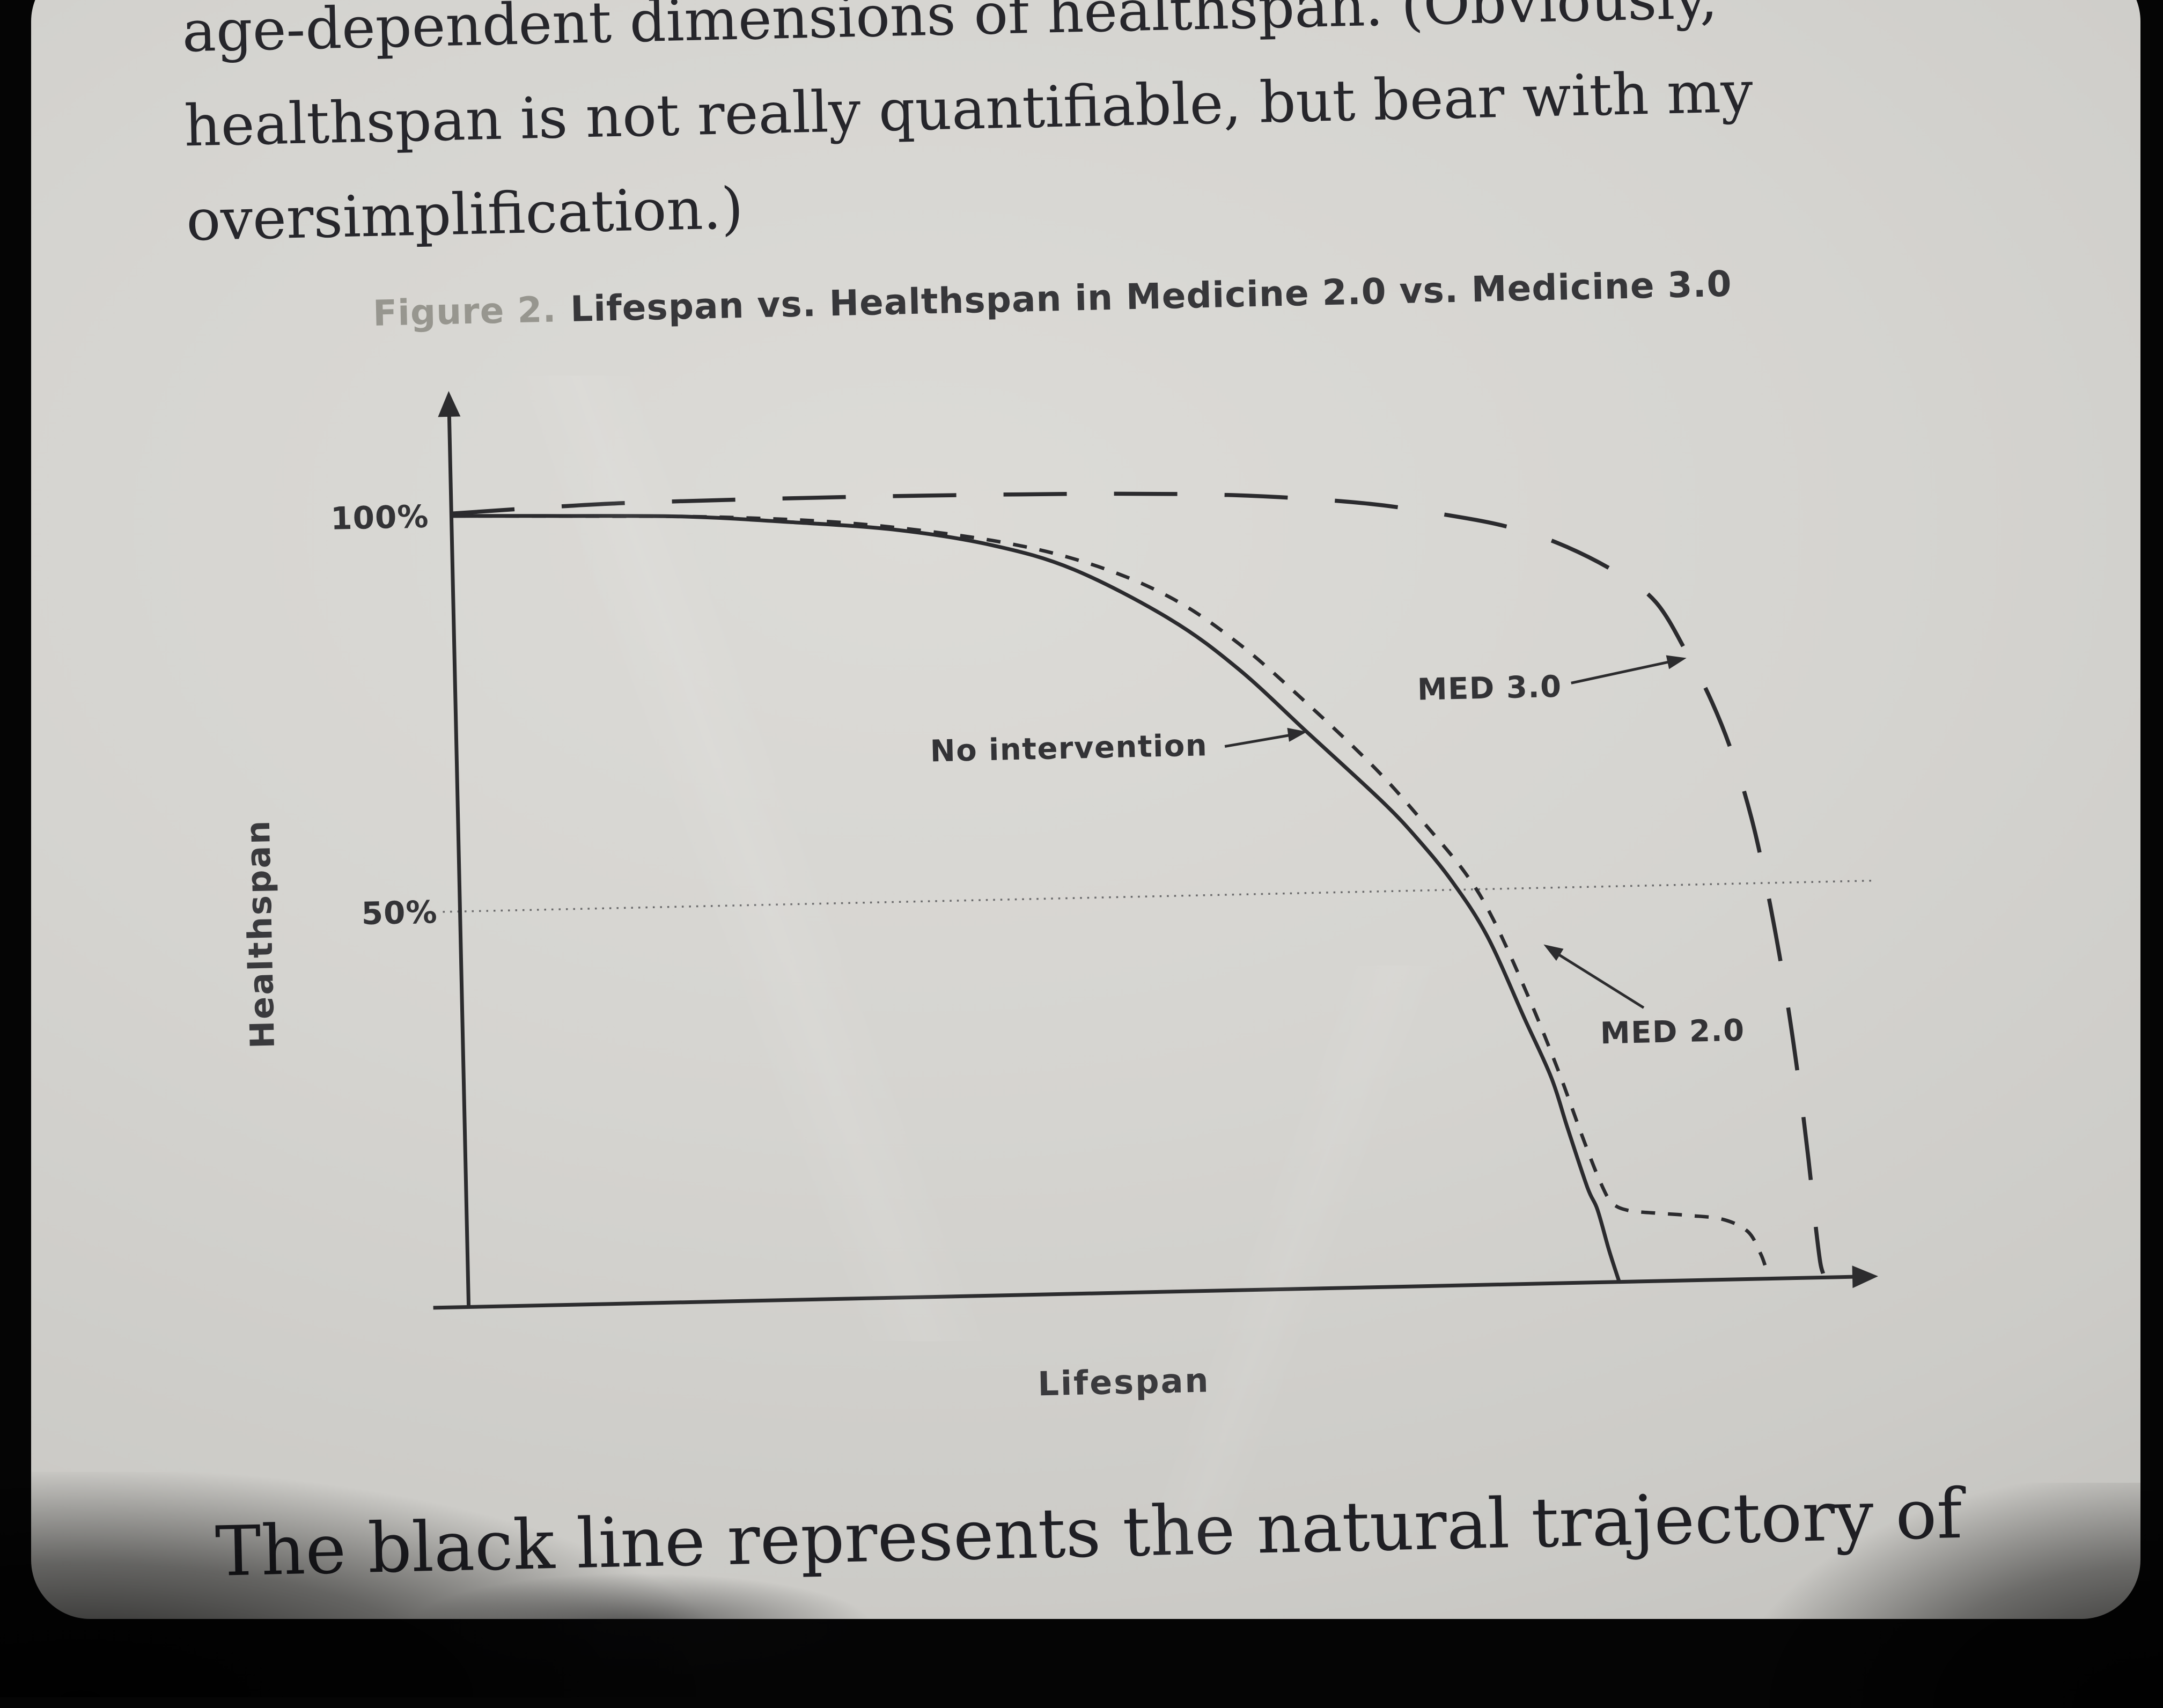 This screenshot has width=2163, height=1708. What do you see at coordinates (449, 404) in the screenshot?
I see `y-axis-arrow-icon` at bounding box center [449, 404].